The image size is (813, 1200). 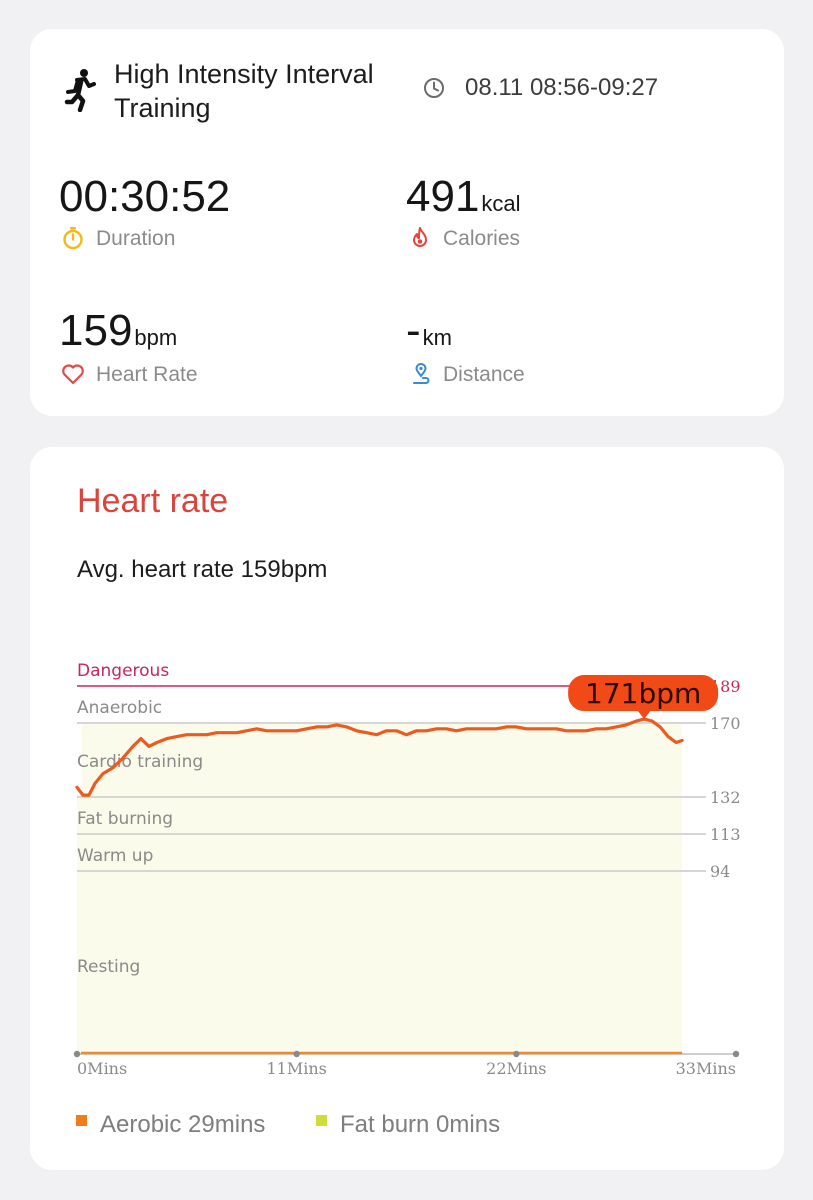 I want to click on heart-rate-value: 159bpm, so click(x=118, y=334).